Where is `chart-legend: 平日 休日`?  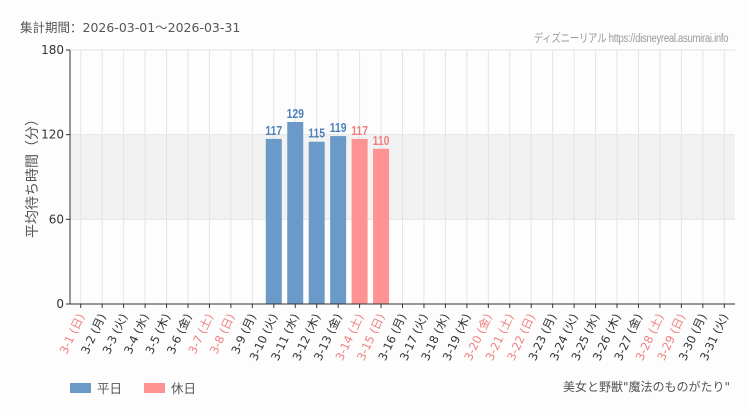 chart-legend: 平日 休日 is located at coordinates (144, 387).